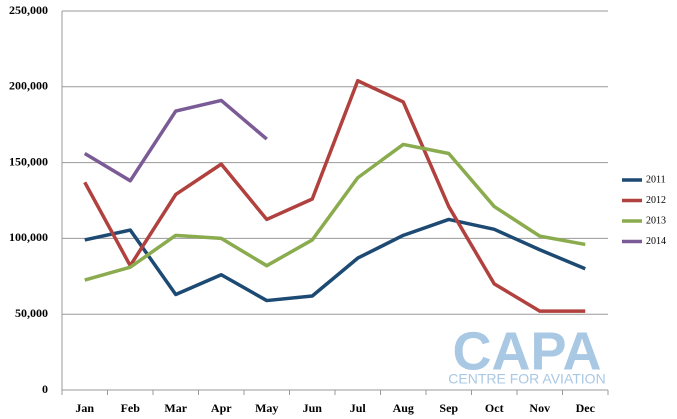 The height and width of the screenshot is (419, 677). I want to click on x-tick-label: Apr, so click(221, 408).